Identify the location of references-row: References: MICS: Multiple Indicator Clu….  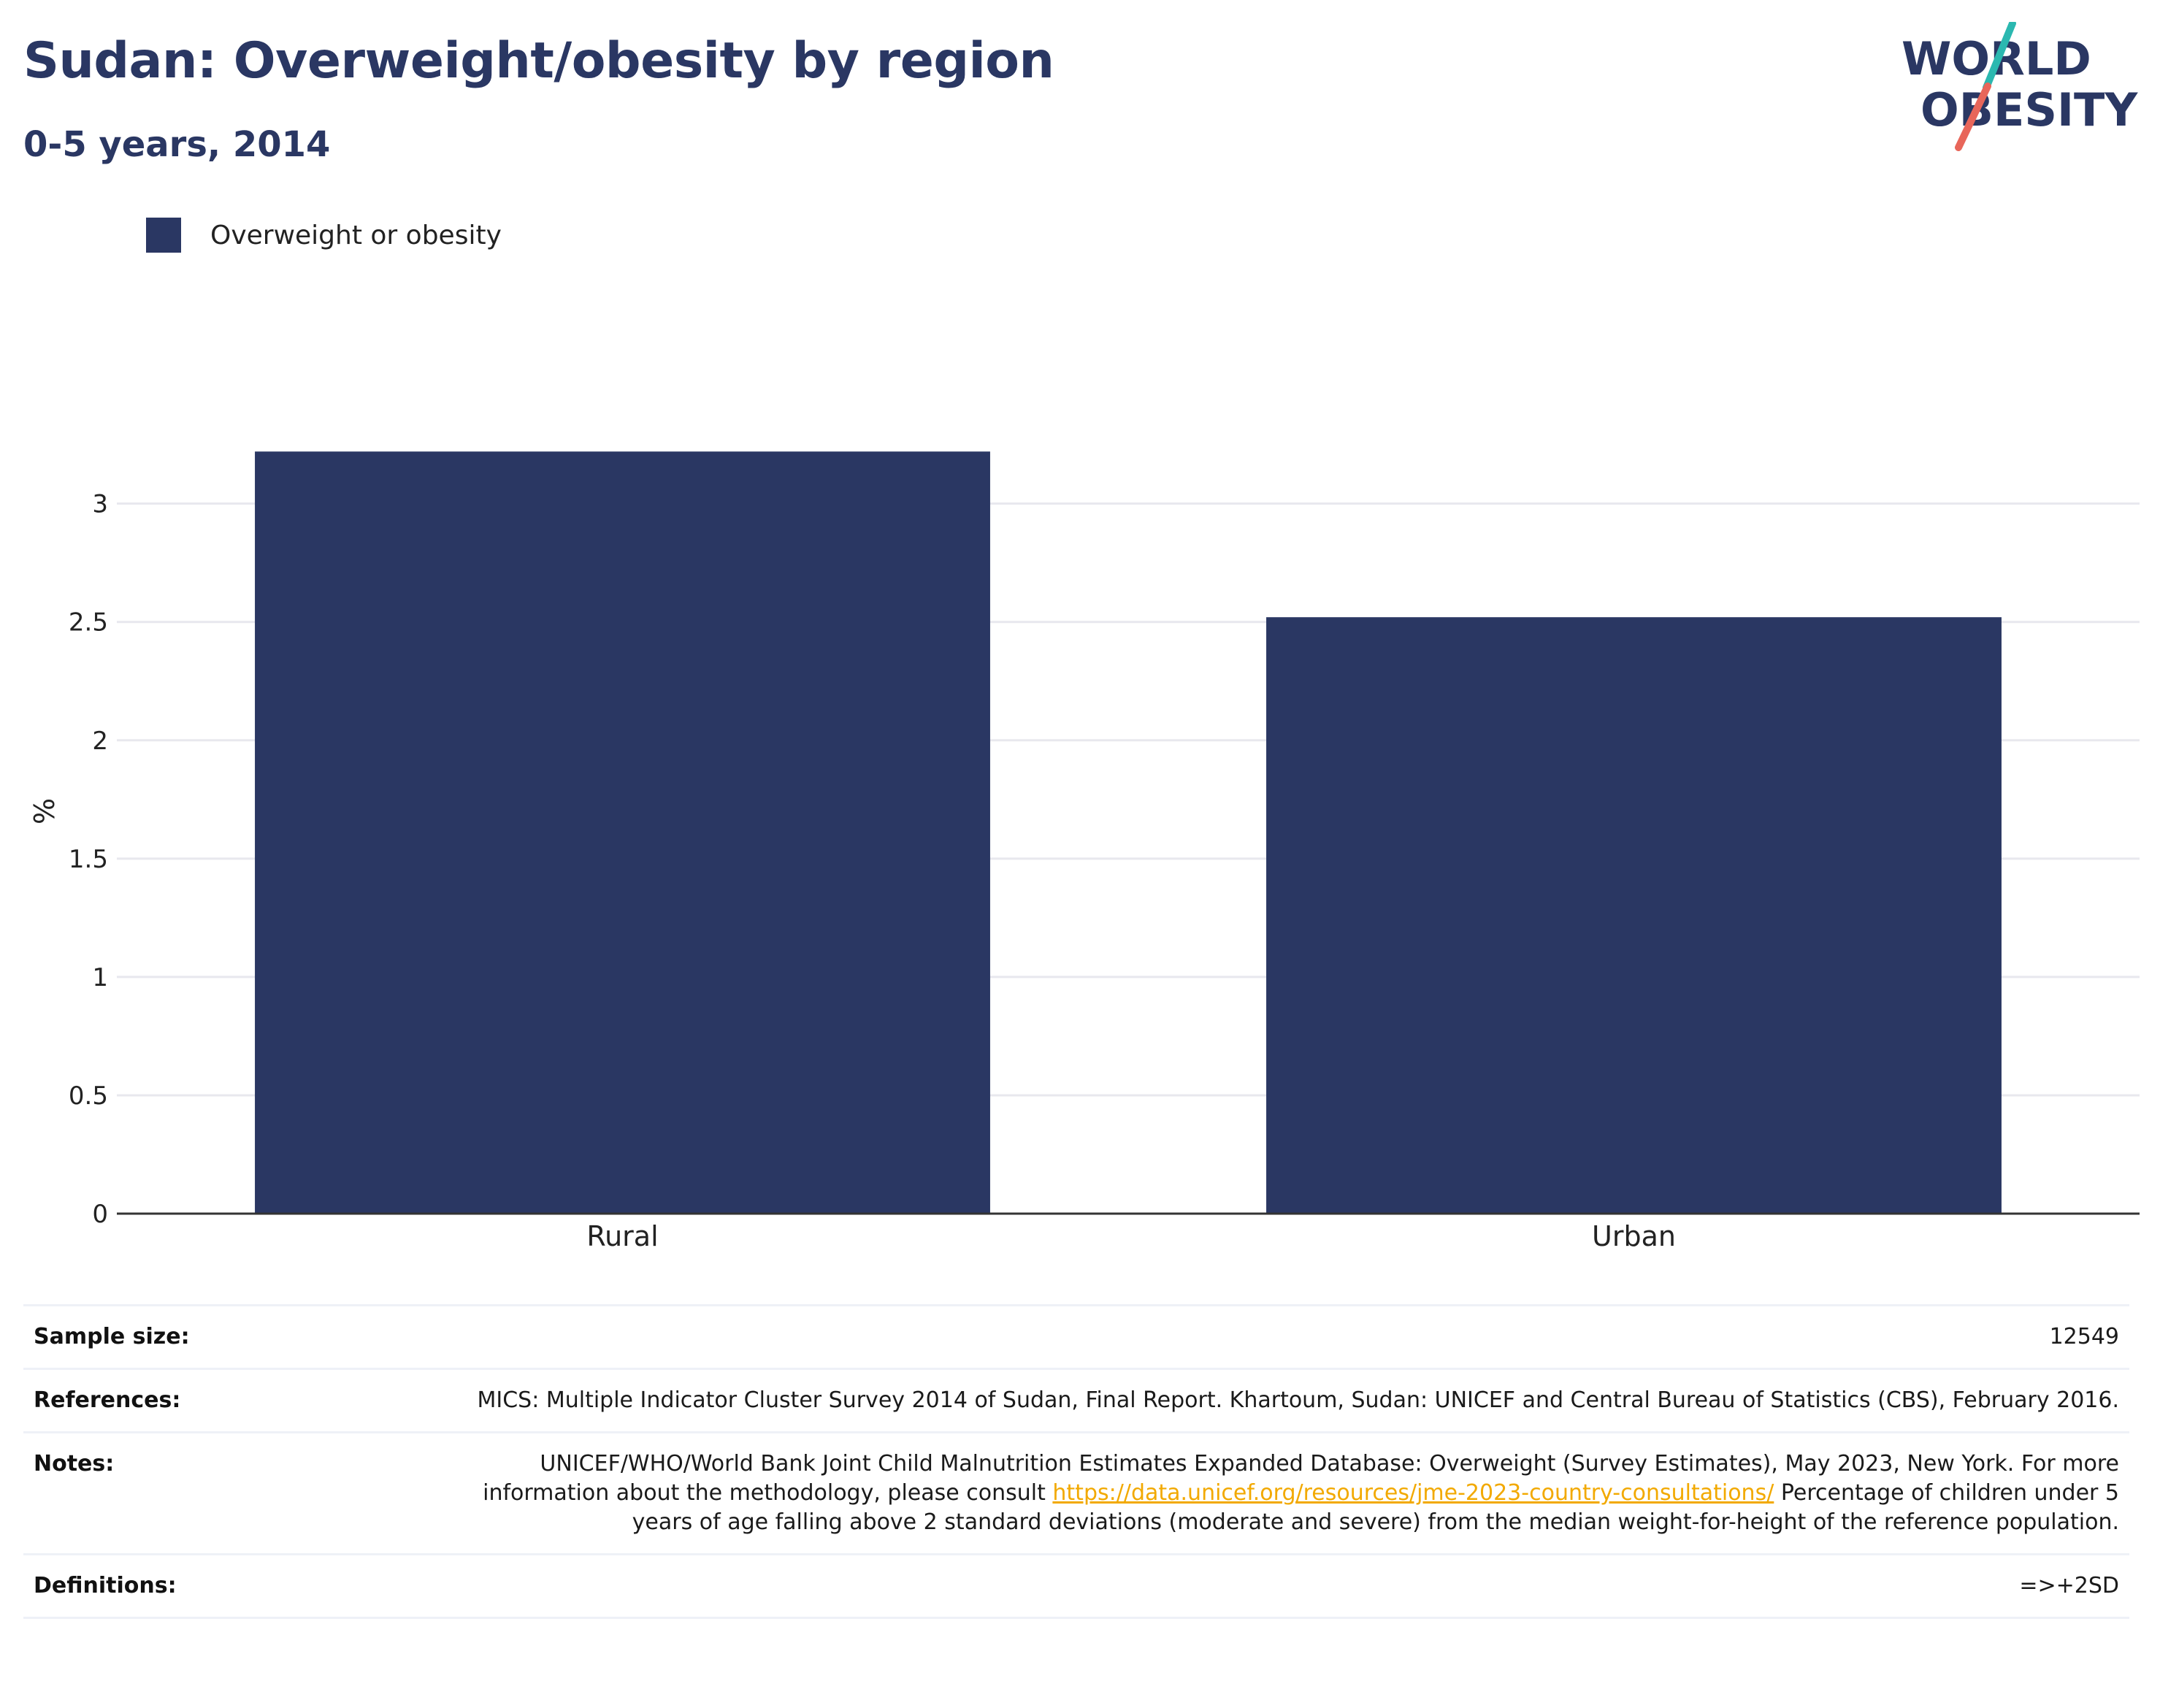
(1076, 1399).